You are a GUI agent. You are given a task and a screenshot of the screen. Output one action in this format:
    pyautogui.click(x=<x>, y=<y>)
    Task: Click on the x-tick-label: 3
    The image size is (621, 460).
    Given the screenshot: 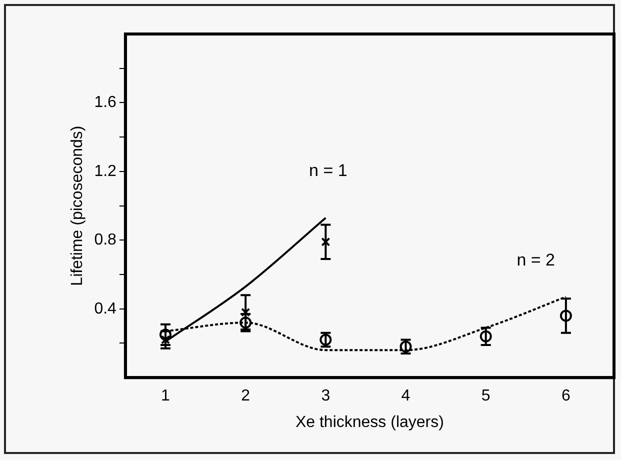 What is the action you would take?
    pyautogui.click(x=325, y=396)
    